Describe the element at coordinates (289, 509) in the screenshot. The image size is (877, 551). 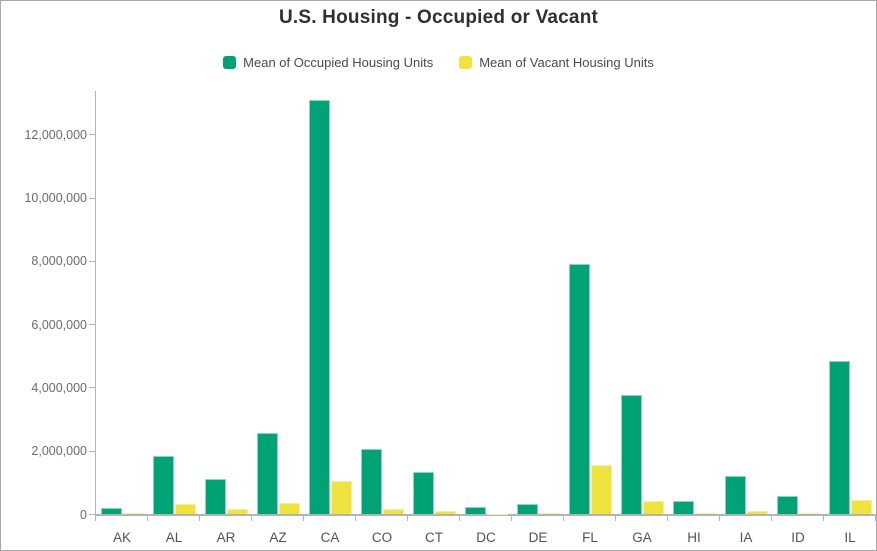
I see `bar-vacant-AZ` at that location.